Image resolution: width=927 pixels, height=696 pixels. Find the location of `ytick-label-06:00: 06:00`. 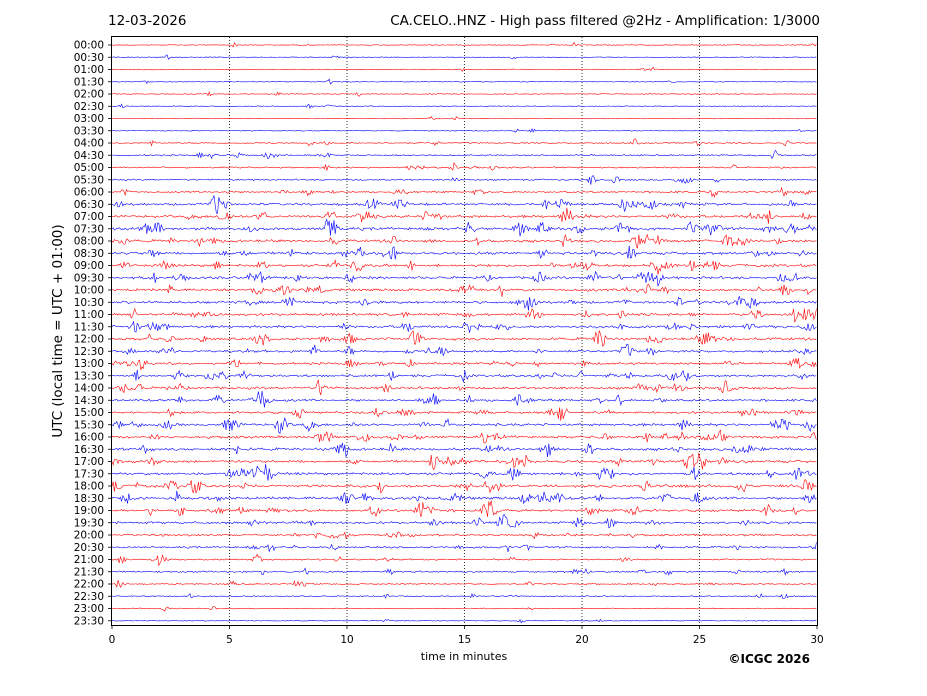

ytick-label-06:00: 06:00 is located at coordinates (89, 193).